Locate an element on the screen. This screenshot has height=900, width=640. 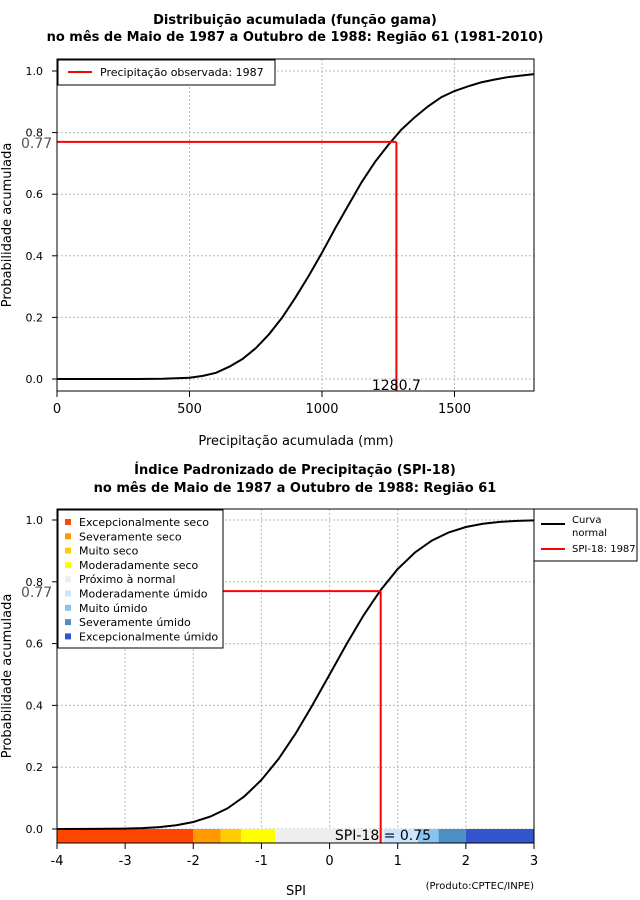
chart2-spi-class-bands is located at coordinates (295, 836).